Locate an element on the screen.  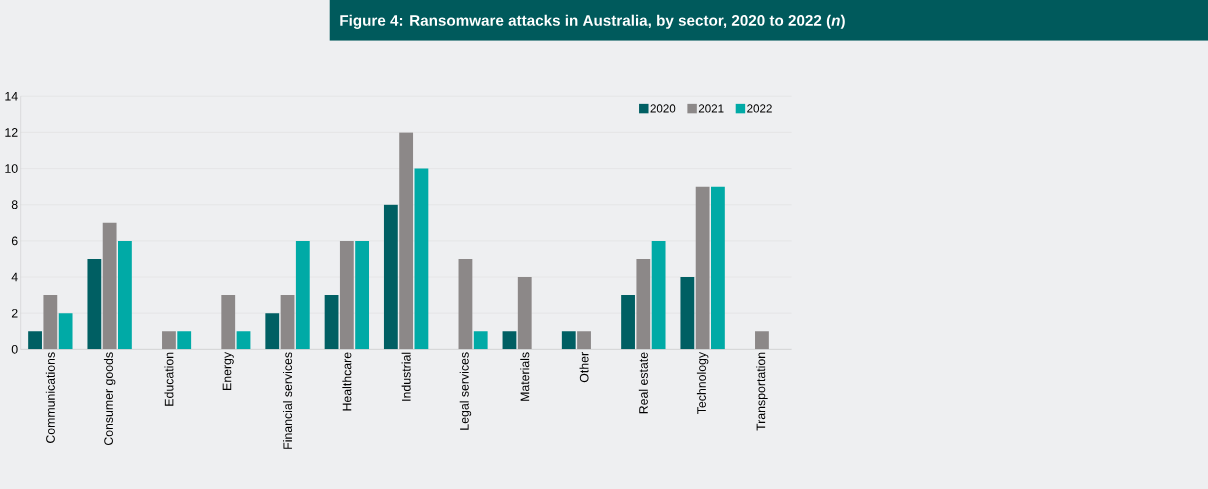
x-tick-label: Transportation is located at coordinates (762, 391).